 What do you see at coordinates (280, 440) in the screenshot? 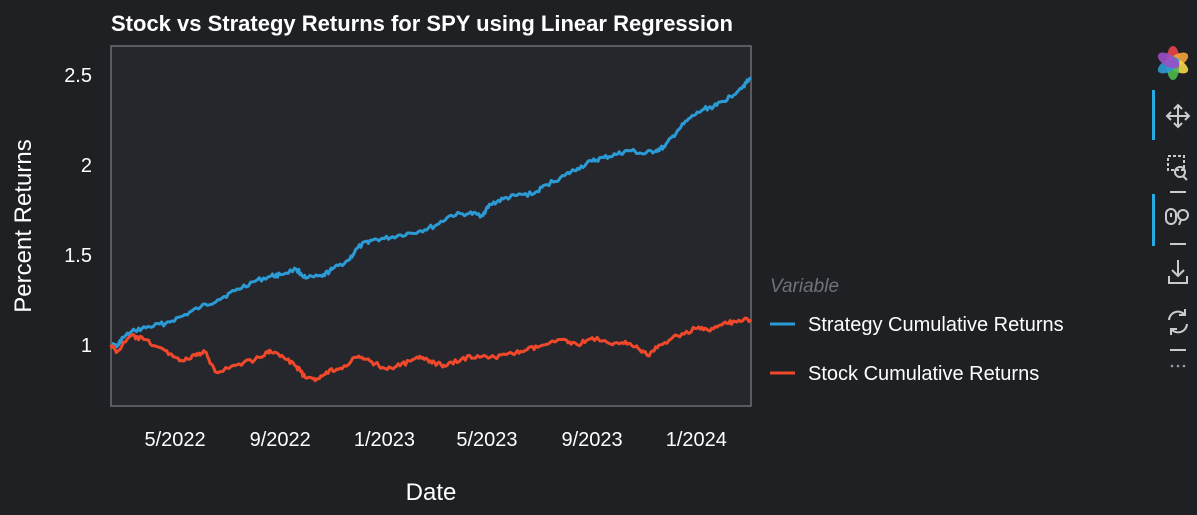
I see `x-tick-label: 9/2022` at bounding box center [280, 440].